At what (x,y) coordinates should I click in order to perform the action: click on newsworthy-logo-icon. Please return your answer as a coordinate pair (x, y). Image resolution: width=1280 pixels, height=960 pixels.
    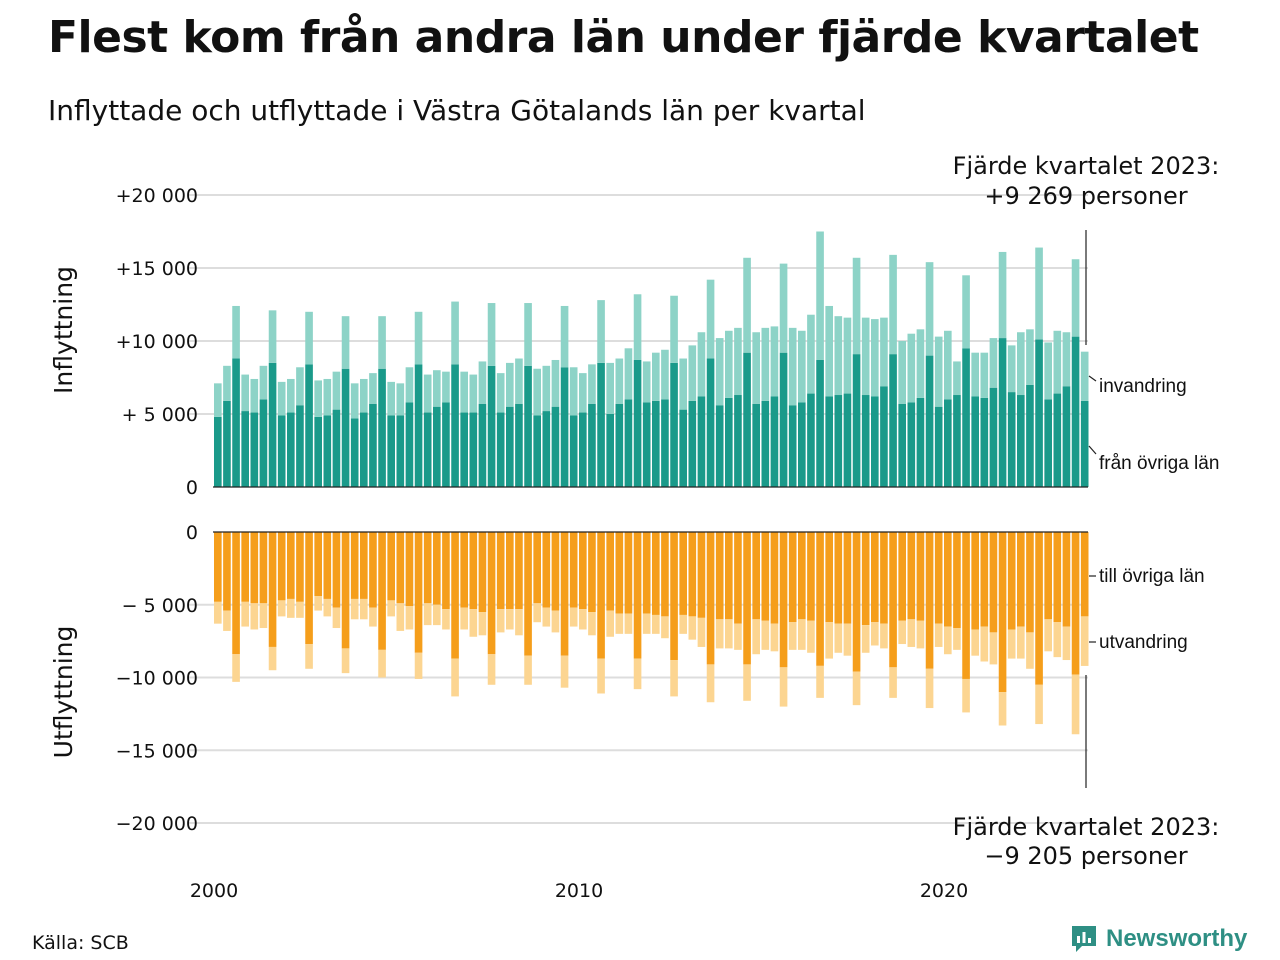
    Looking at the image, I should click on (1084, 939).